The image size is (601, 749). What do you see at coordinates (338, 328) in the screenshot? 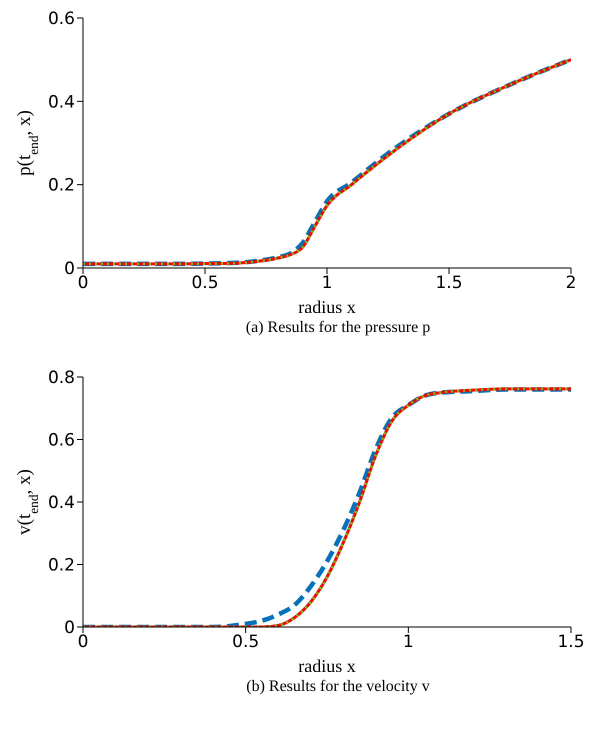
I see `text: (a) Results for the pressure p` at bounding box center [338, 328].